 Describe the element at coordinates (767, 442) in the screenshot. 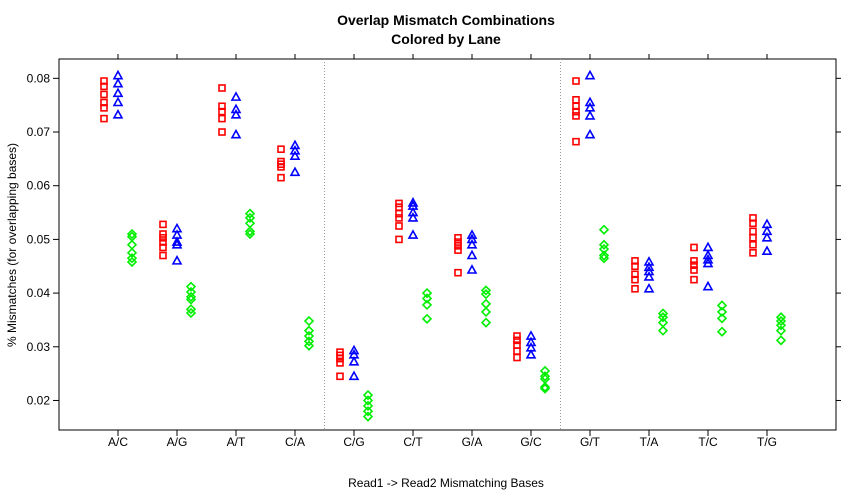

I see `x-tick-label: T/G` at that location.